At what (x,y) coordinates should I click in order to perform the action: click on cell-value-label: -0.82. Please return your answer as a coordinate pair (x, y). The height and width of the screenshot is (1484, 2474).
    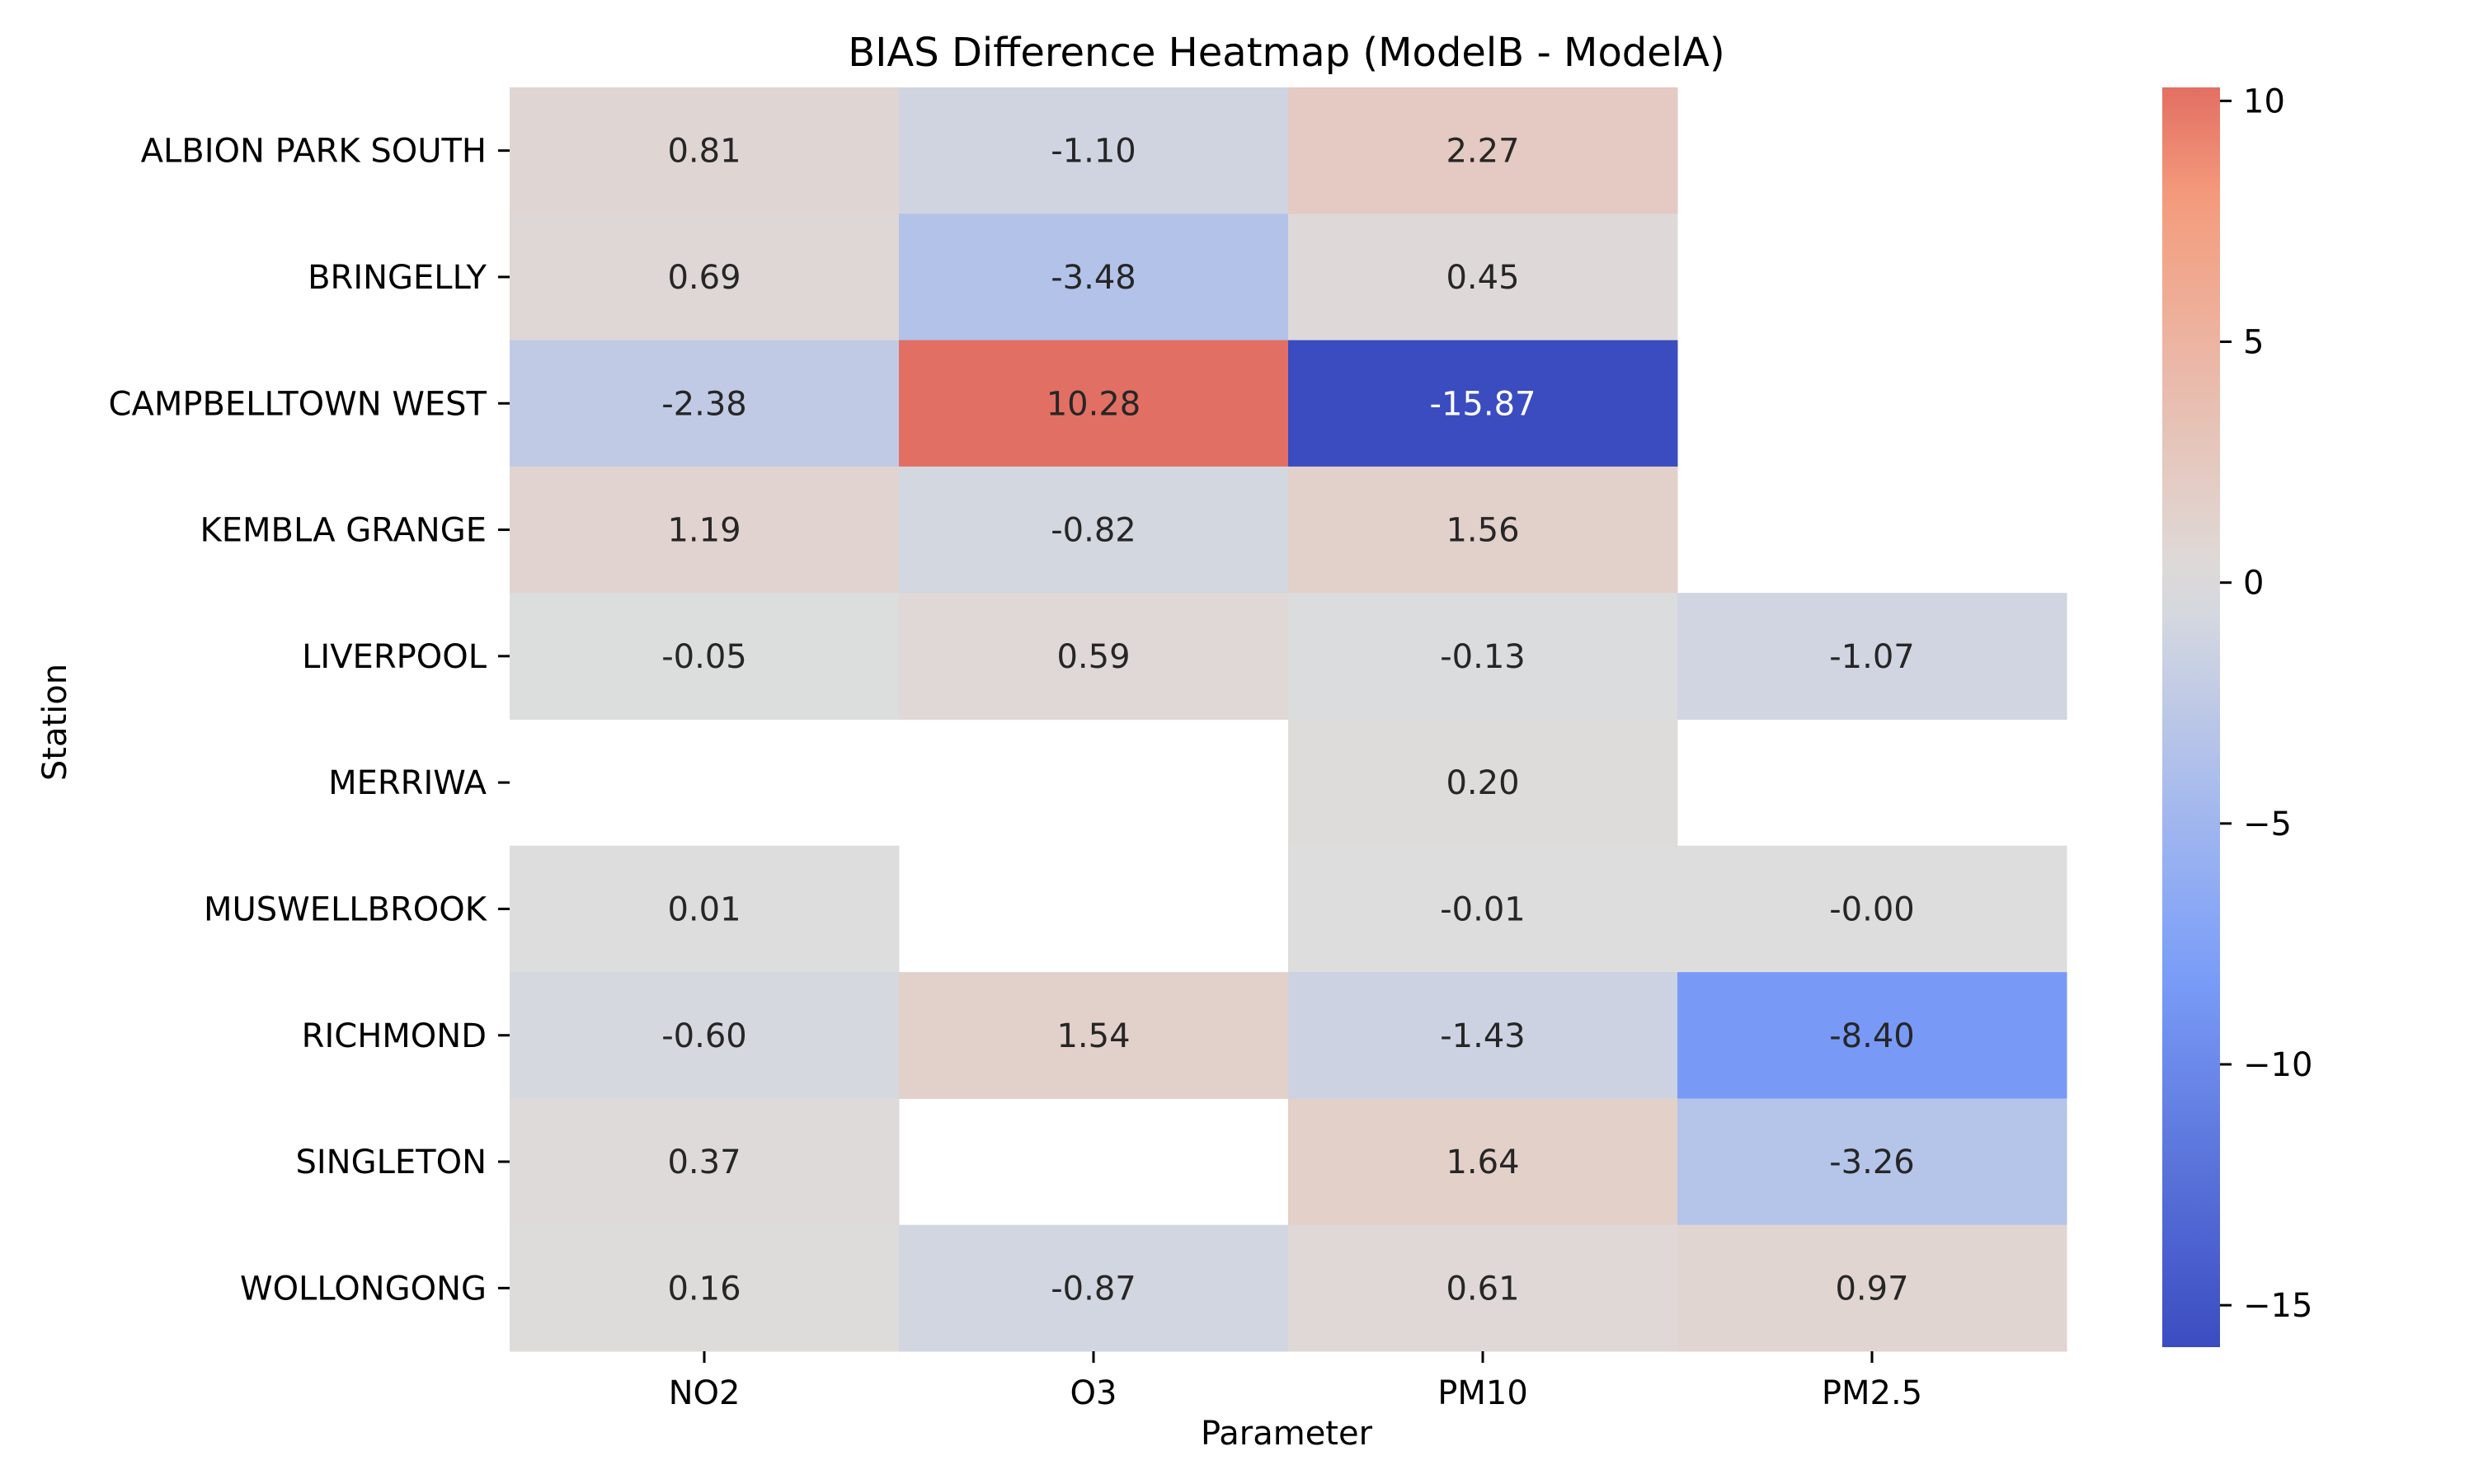
    Looking at the image, I should click on (1093, 531).